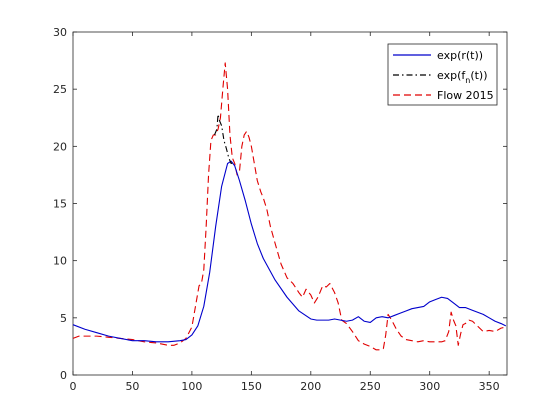 The height and width of the screenshot is (420, 560). What do you see at coordinates (60, 204) in the screenshot?
I see `y-tick-label: 15` at bounding box center [60, 204].